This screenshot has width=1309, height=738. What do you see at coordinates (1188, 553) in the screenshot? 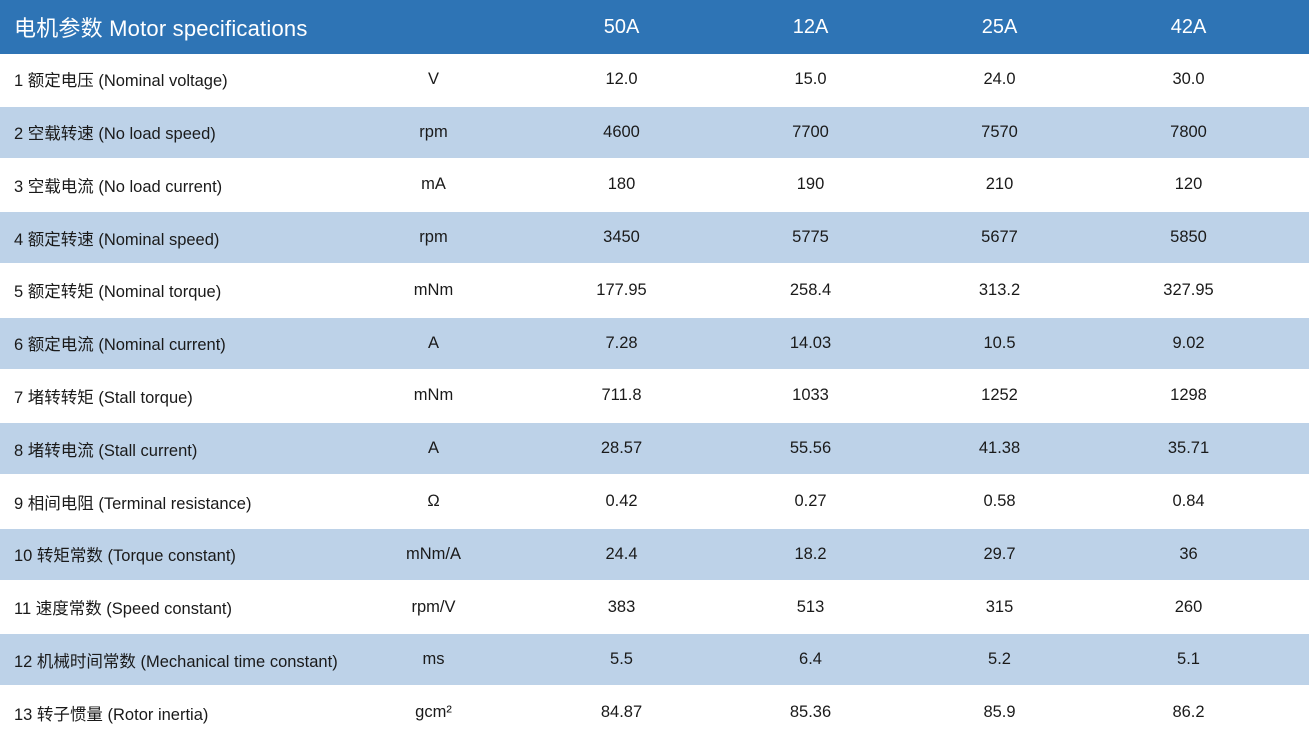
I see `value-cell: 36` at bounding box center [1188, 553].